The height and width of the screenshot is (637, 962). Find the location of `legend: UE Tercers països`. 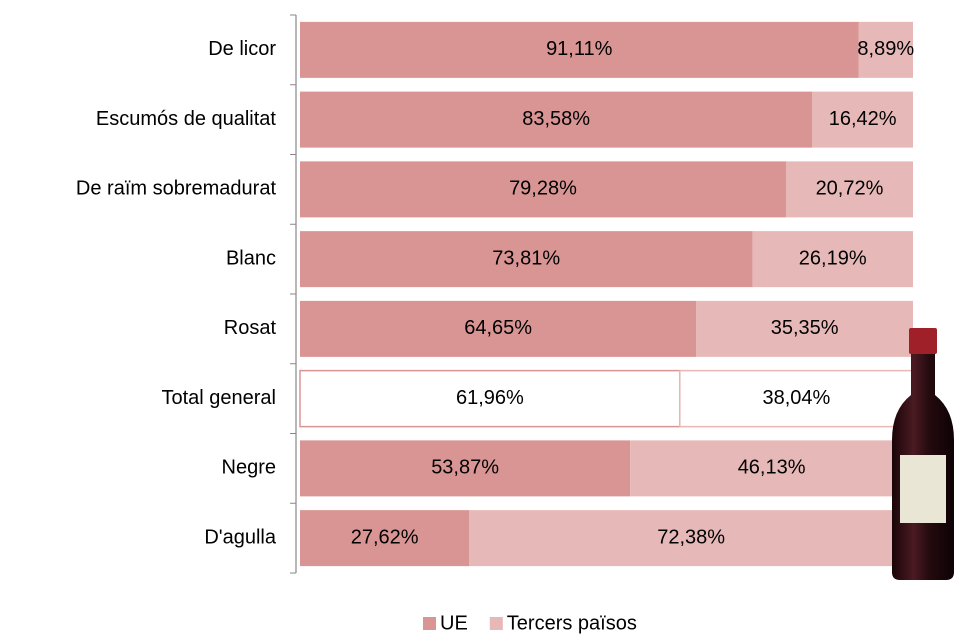

legend: UE Tercers països is located at coordinates (530, 623).